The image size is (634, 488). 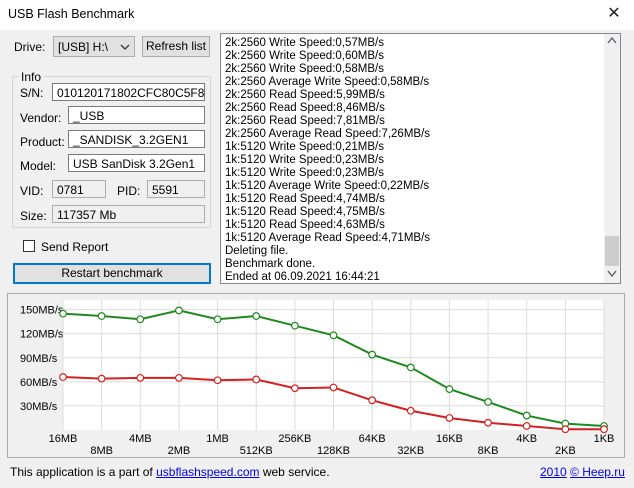 I want to click on x-tick-label: 512KB, so click(x=256, y=451).